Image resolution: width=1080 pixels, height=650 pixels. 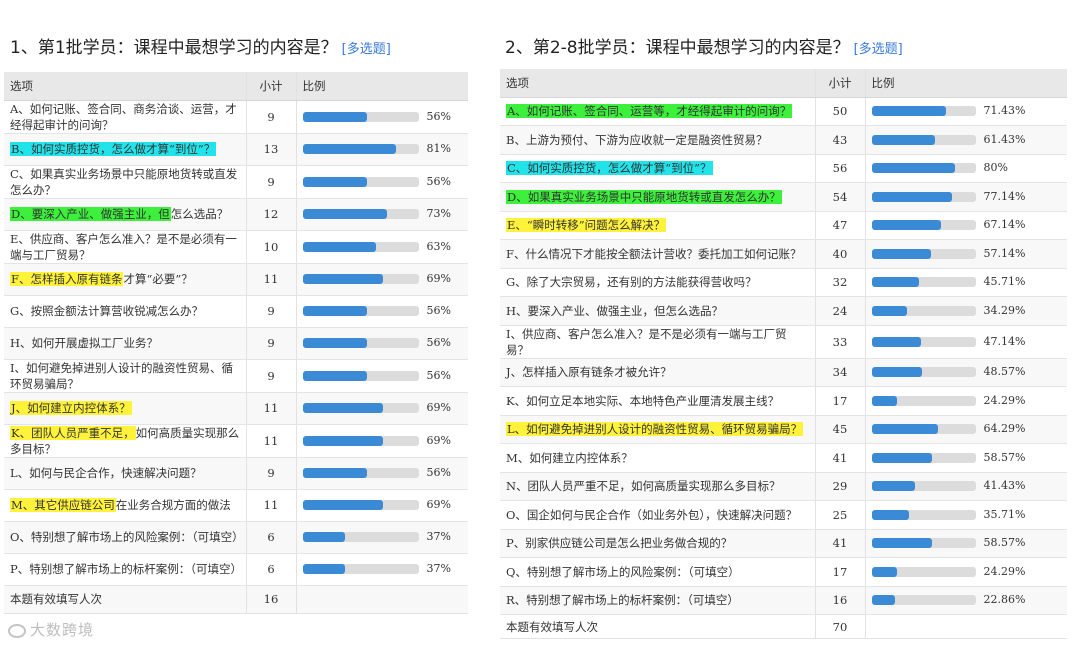 What do you see at coordinates (1004, 111) in the screenshot?
I see `ratio-percent: 71.43%` at bounding box center [1004, 111].